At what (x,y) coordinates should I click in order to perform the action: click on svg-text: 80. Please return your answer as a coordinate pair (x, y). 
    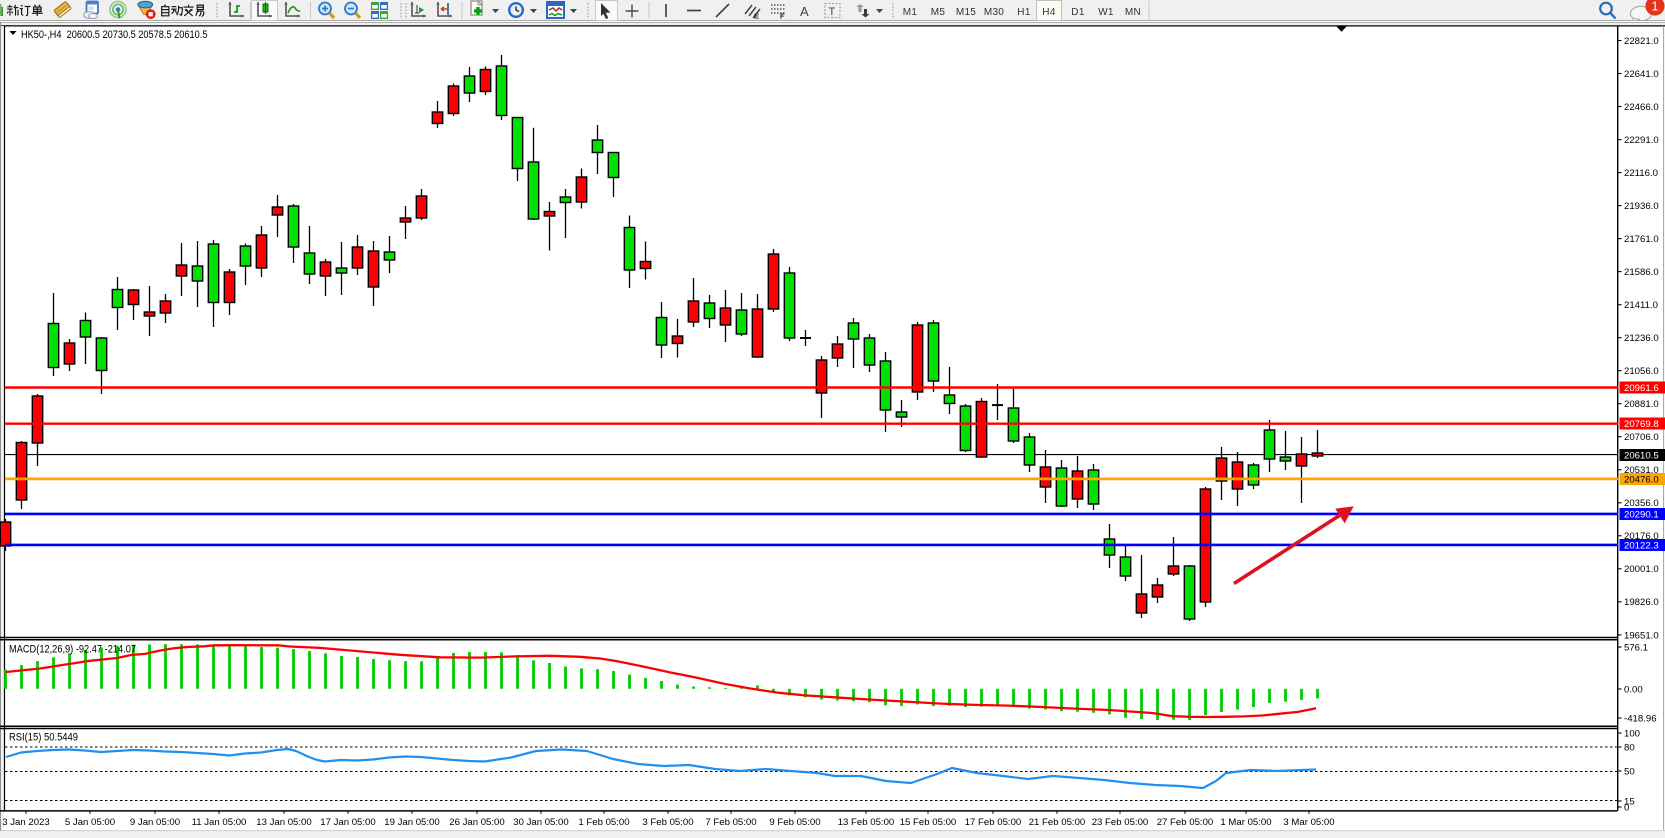
    Looking at the image, I should click on (1629, 747).